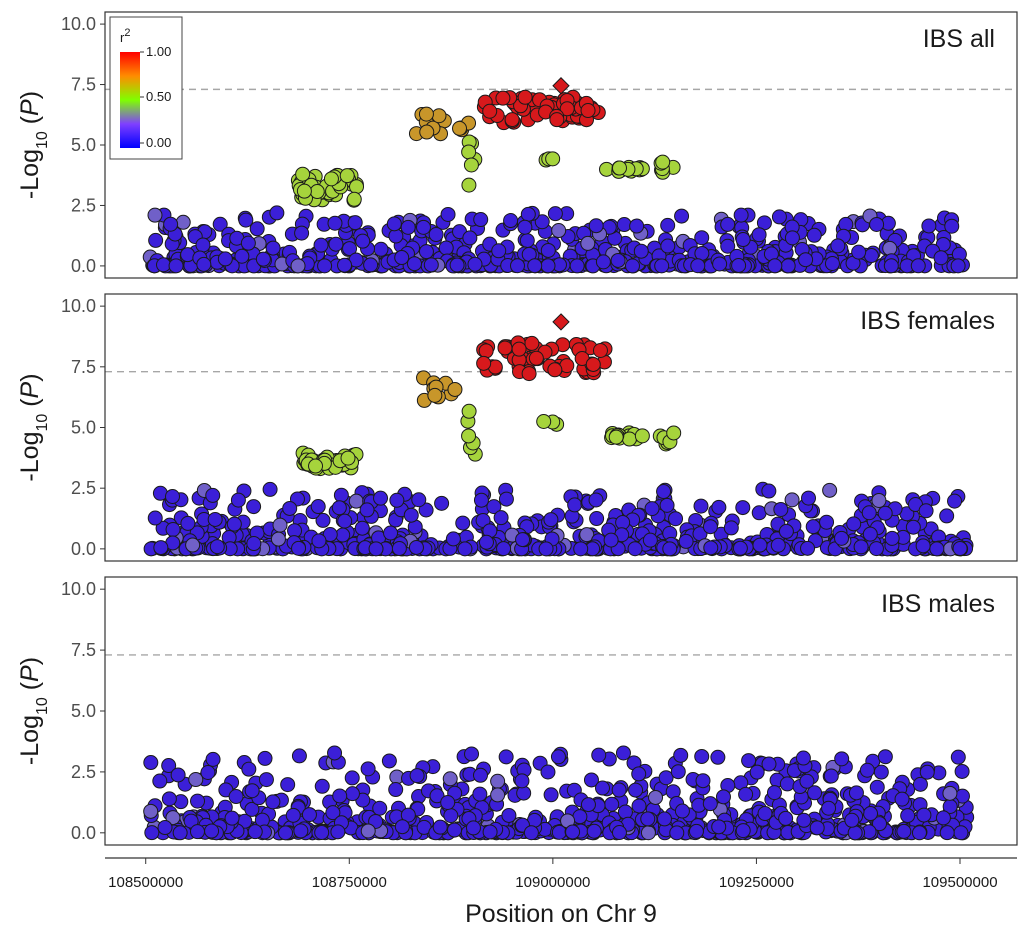 The width and height of the screenshot is (1022, 928). Describe the element at coordinates (158, 96) in the screenshot. I see `legend-label: 0.50` at that location.